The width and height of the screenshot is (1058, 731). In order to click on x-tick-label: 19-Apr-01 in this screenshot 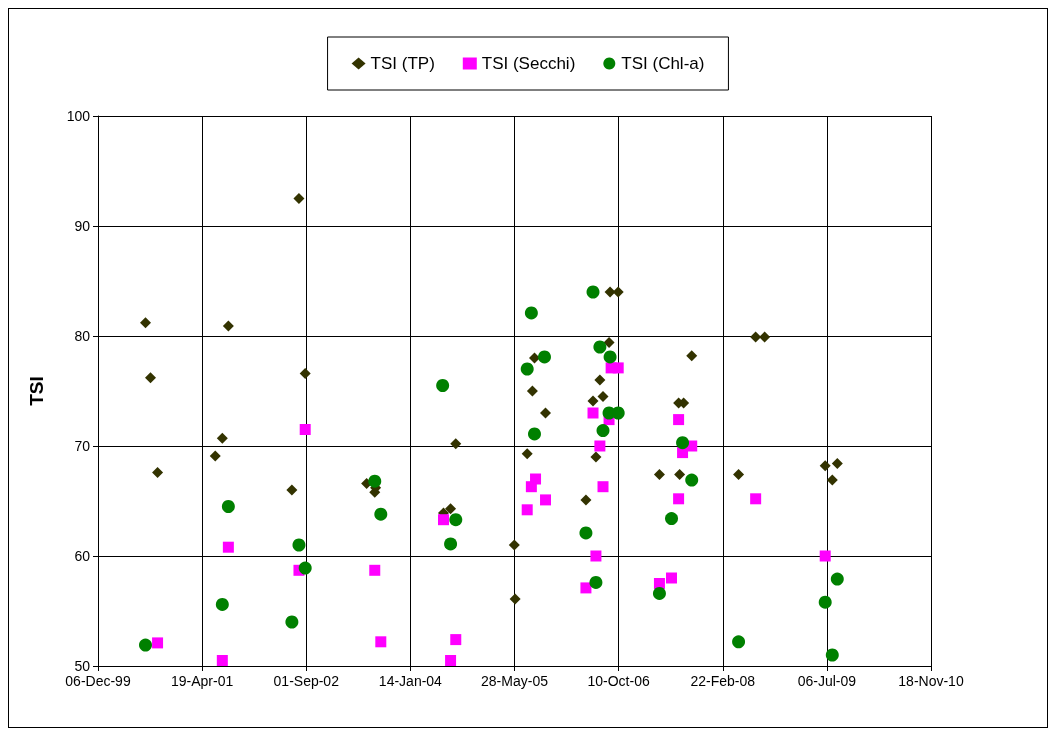, I will do `click(202, 681)`.